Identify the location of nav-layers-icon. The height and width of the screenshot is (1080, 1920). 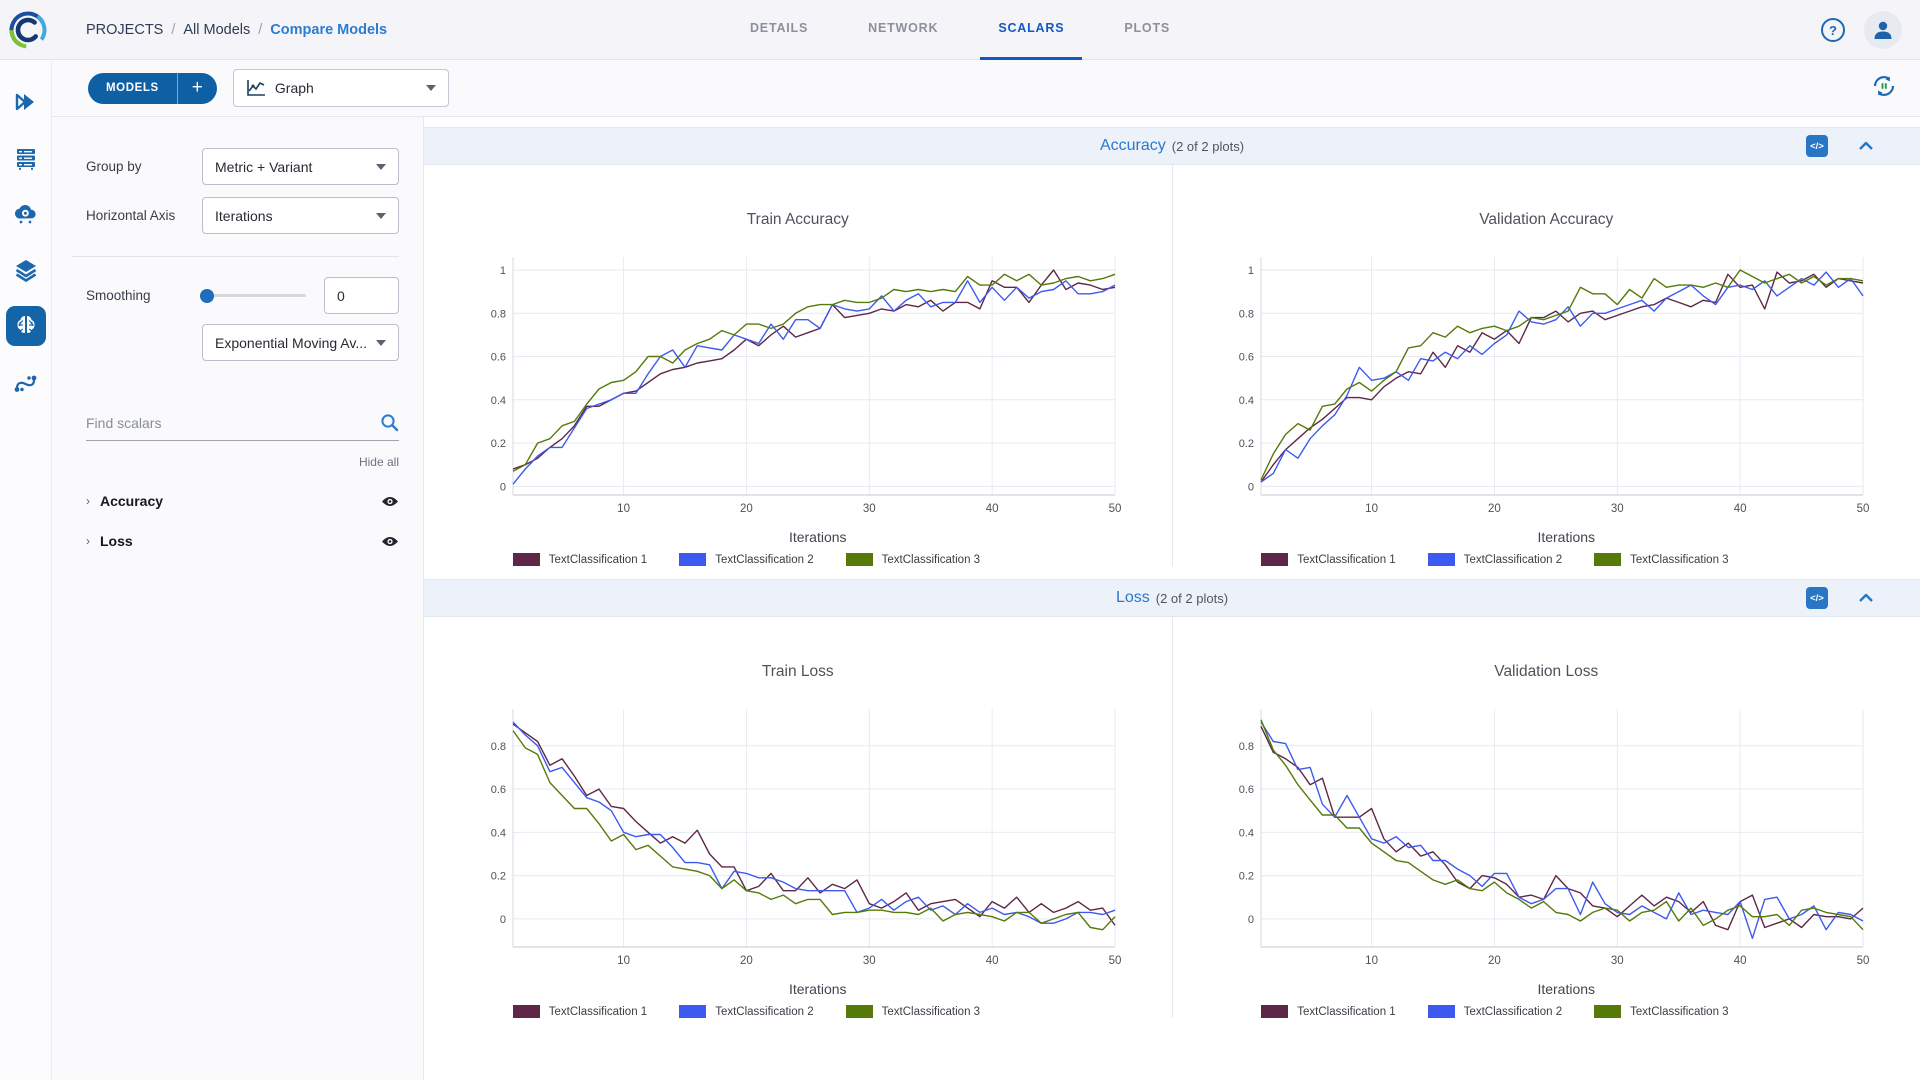
(26, 270).